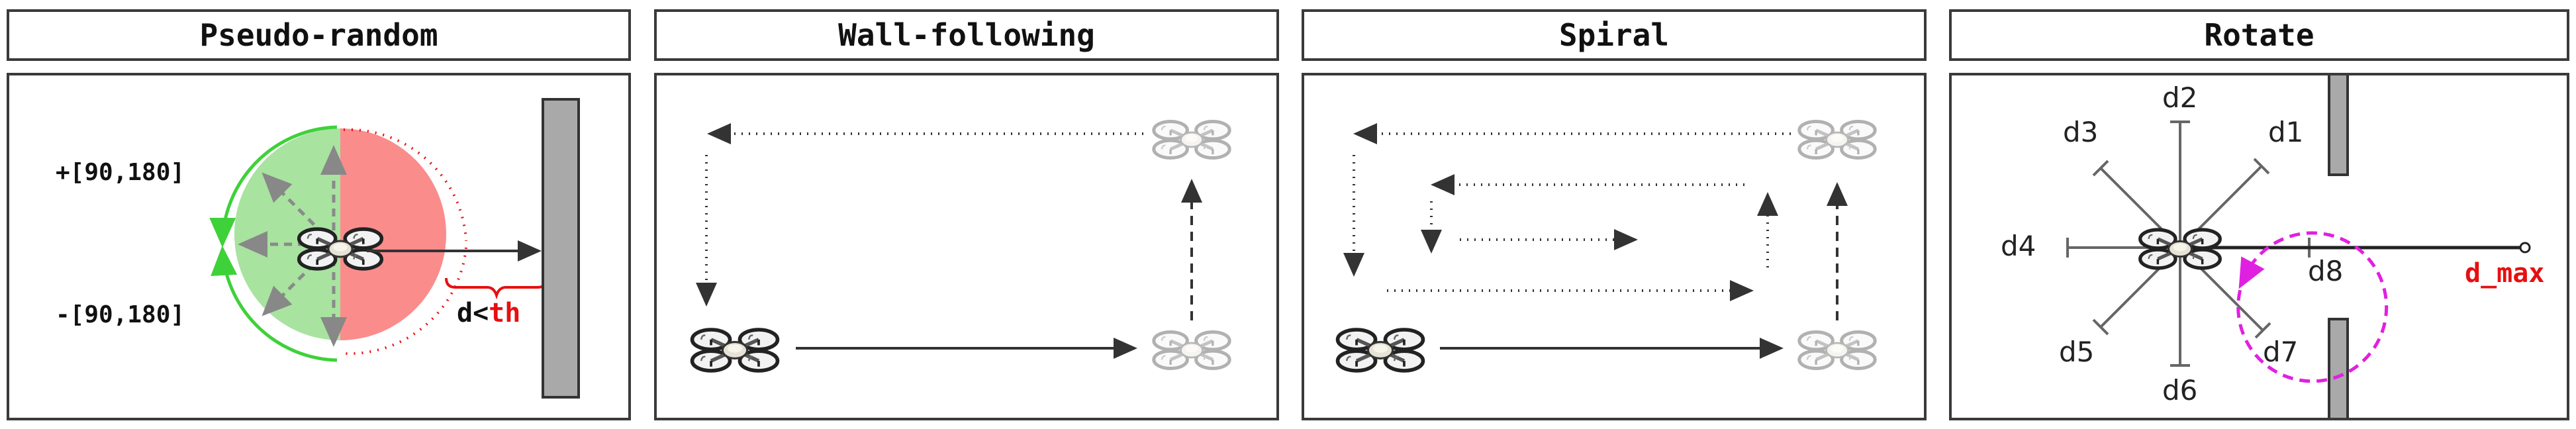 Image resolution: width=2576 pixels, height=429 pixels. Describe the element at coordinates (274, 304) in the screenshot. I see `green-arrow-cw` at that location.